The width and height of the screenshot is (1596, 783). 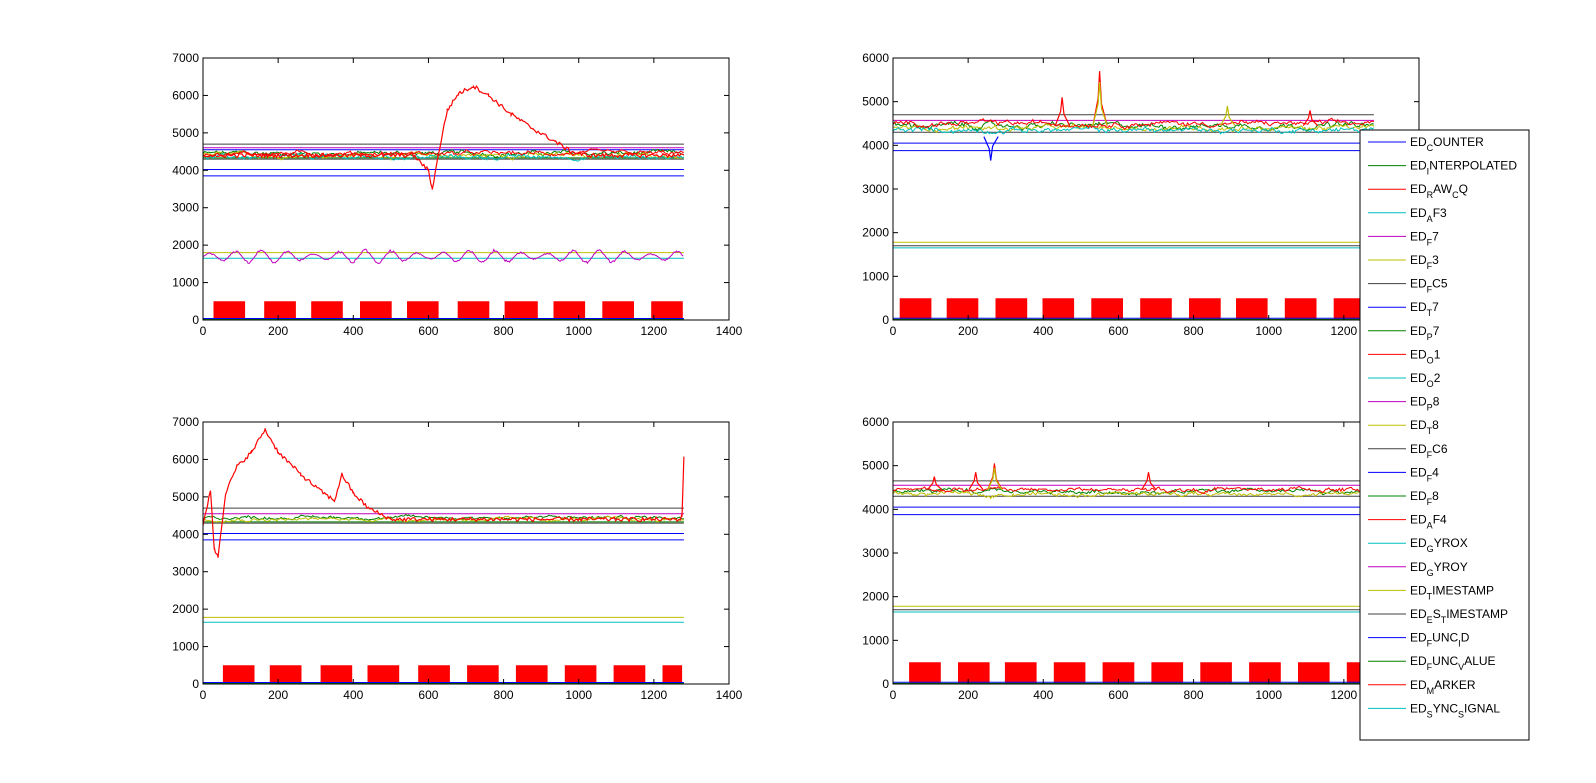 What do you see at coordinates (1443, 189) in the screenshot?
I see `legend-label-rest: AW` at bounding box center [1443, 189].